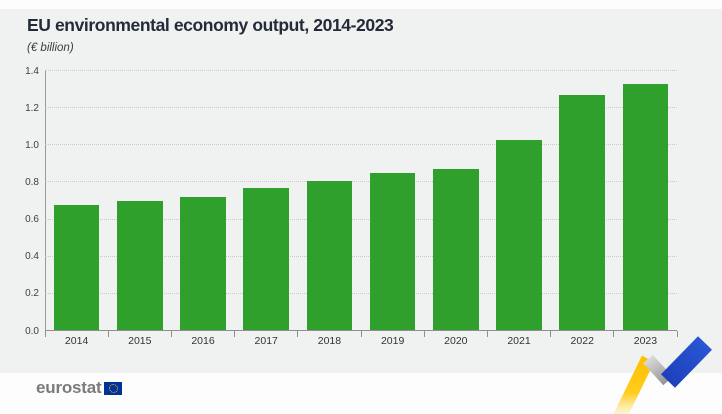 The height and width of the screenshot is (414, 722). What do you see at coordinates (140, 341) in the screenshot?
I see `x-axis-label: 2015` at bounding box center [140, 341].